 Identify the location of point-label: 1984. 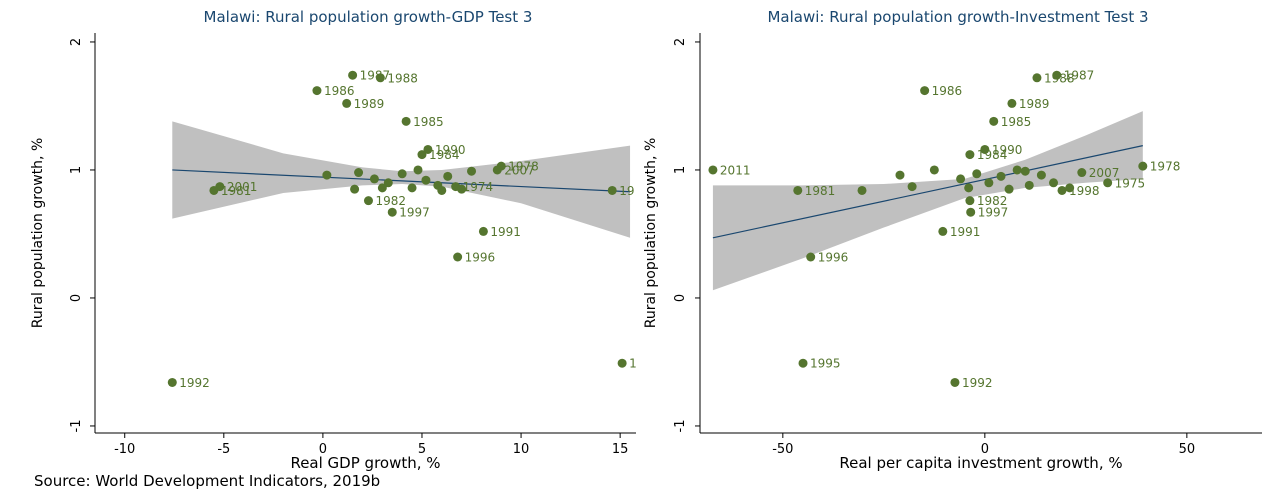
(444, 155).